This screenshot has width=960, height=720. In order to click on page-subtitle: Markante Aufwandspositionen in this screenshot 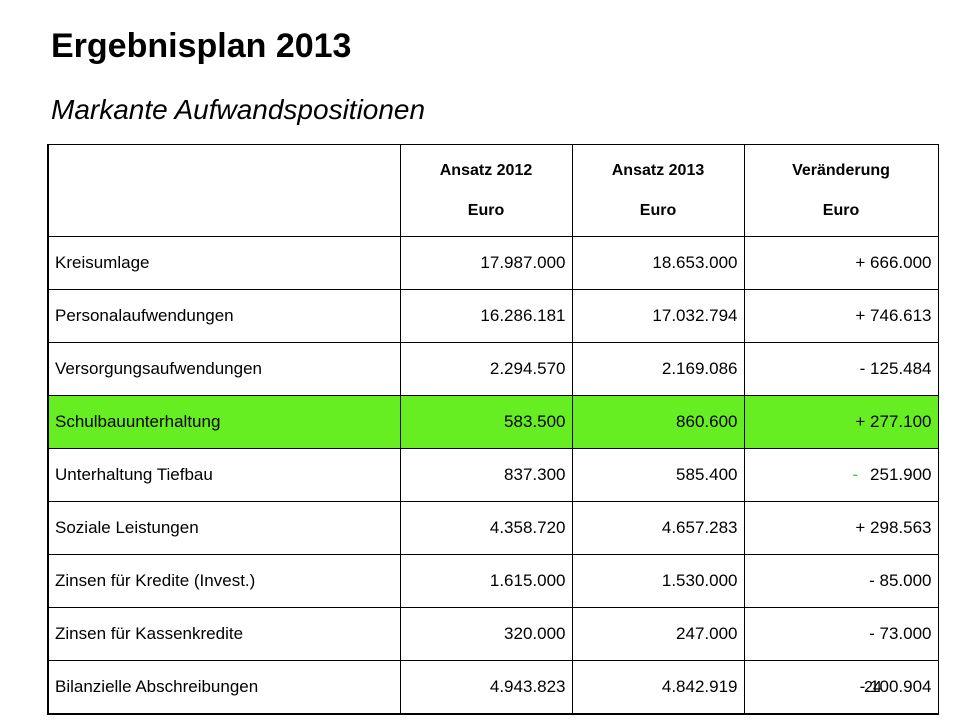, I will do `click(238, 109)`.